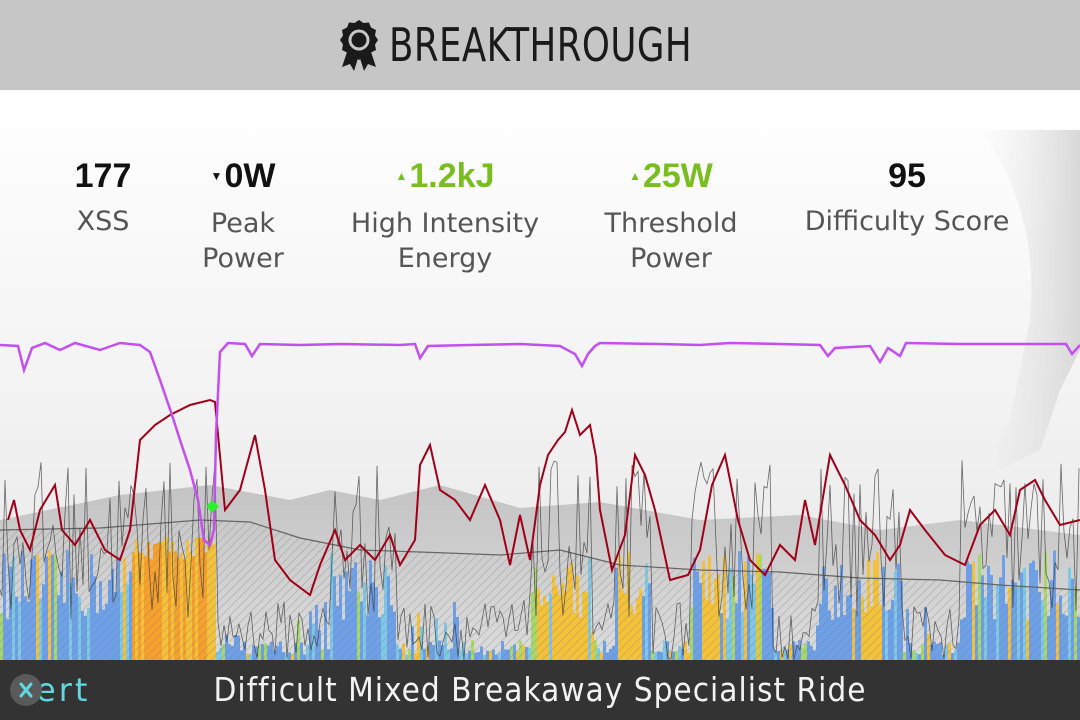 The width and height of the screenshot is (1080, 720). Describe the element at coordinates (670, 241) in the screenshot. I see `metric-tp-label: Threshold Power` at that location.